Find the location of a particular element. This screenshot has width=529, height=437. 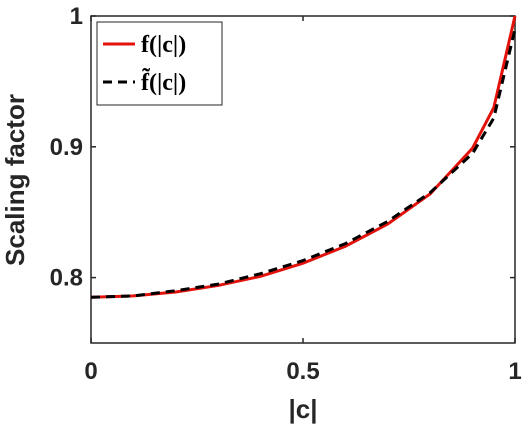

y-tick-label: 1 is located at coordinates (76, 16).